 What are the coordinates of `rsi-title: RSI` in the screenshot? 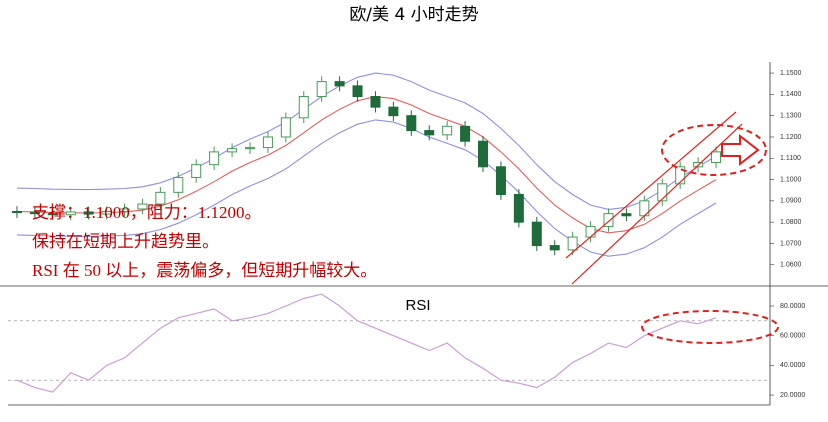 It's located at (417, 305).